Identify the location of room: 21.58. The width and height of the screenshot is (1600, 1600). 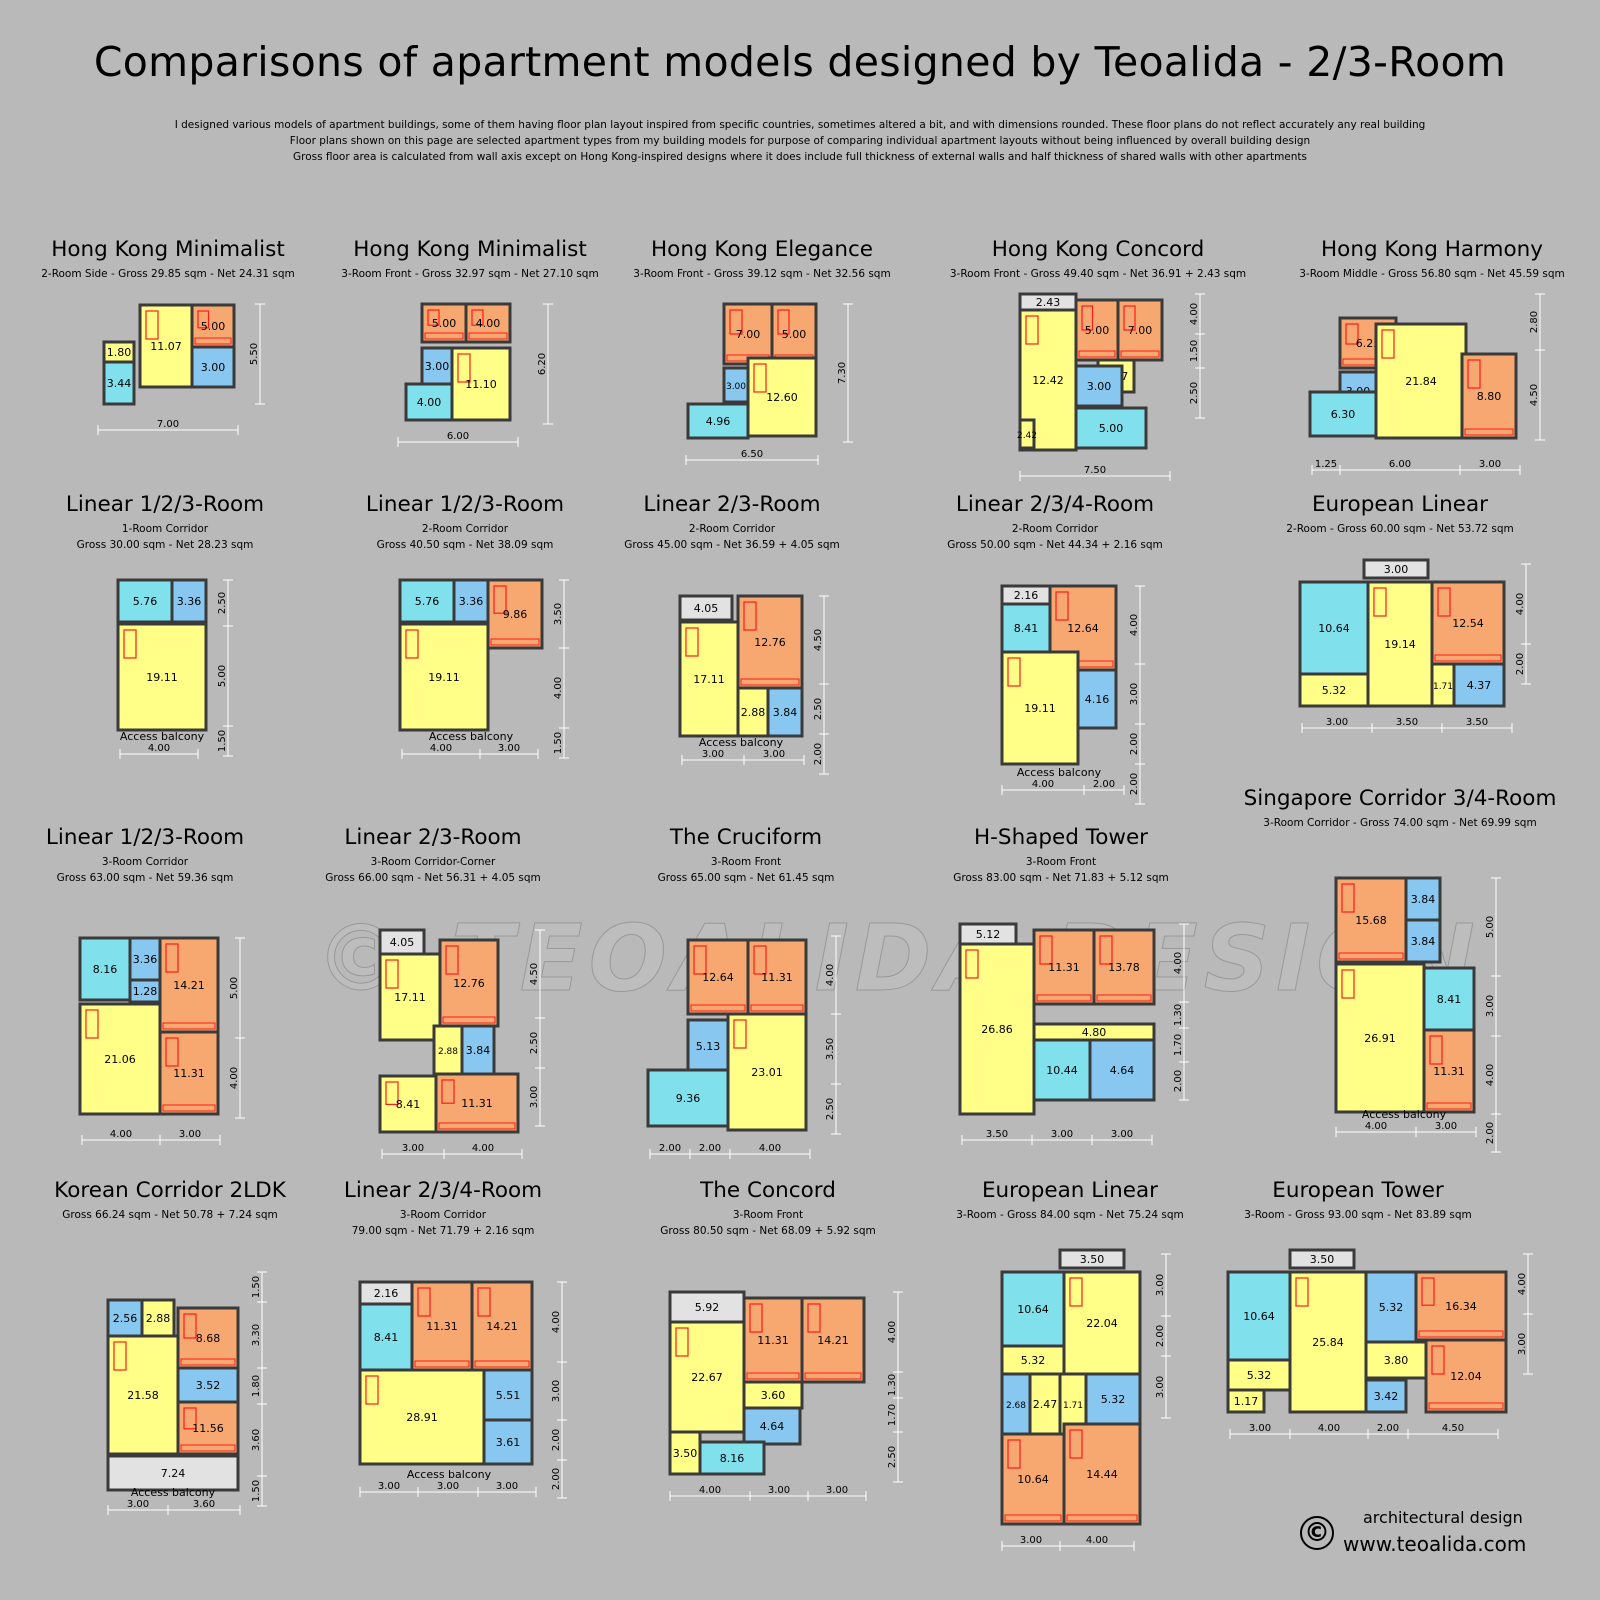
(143, 1395).